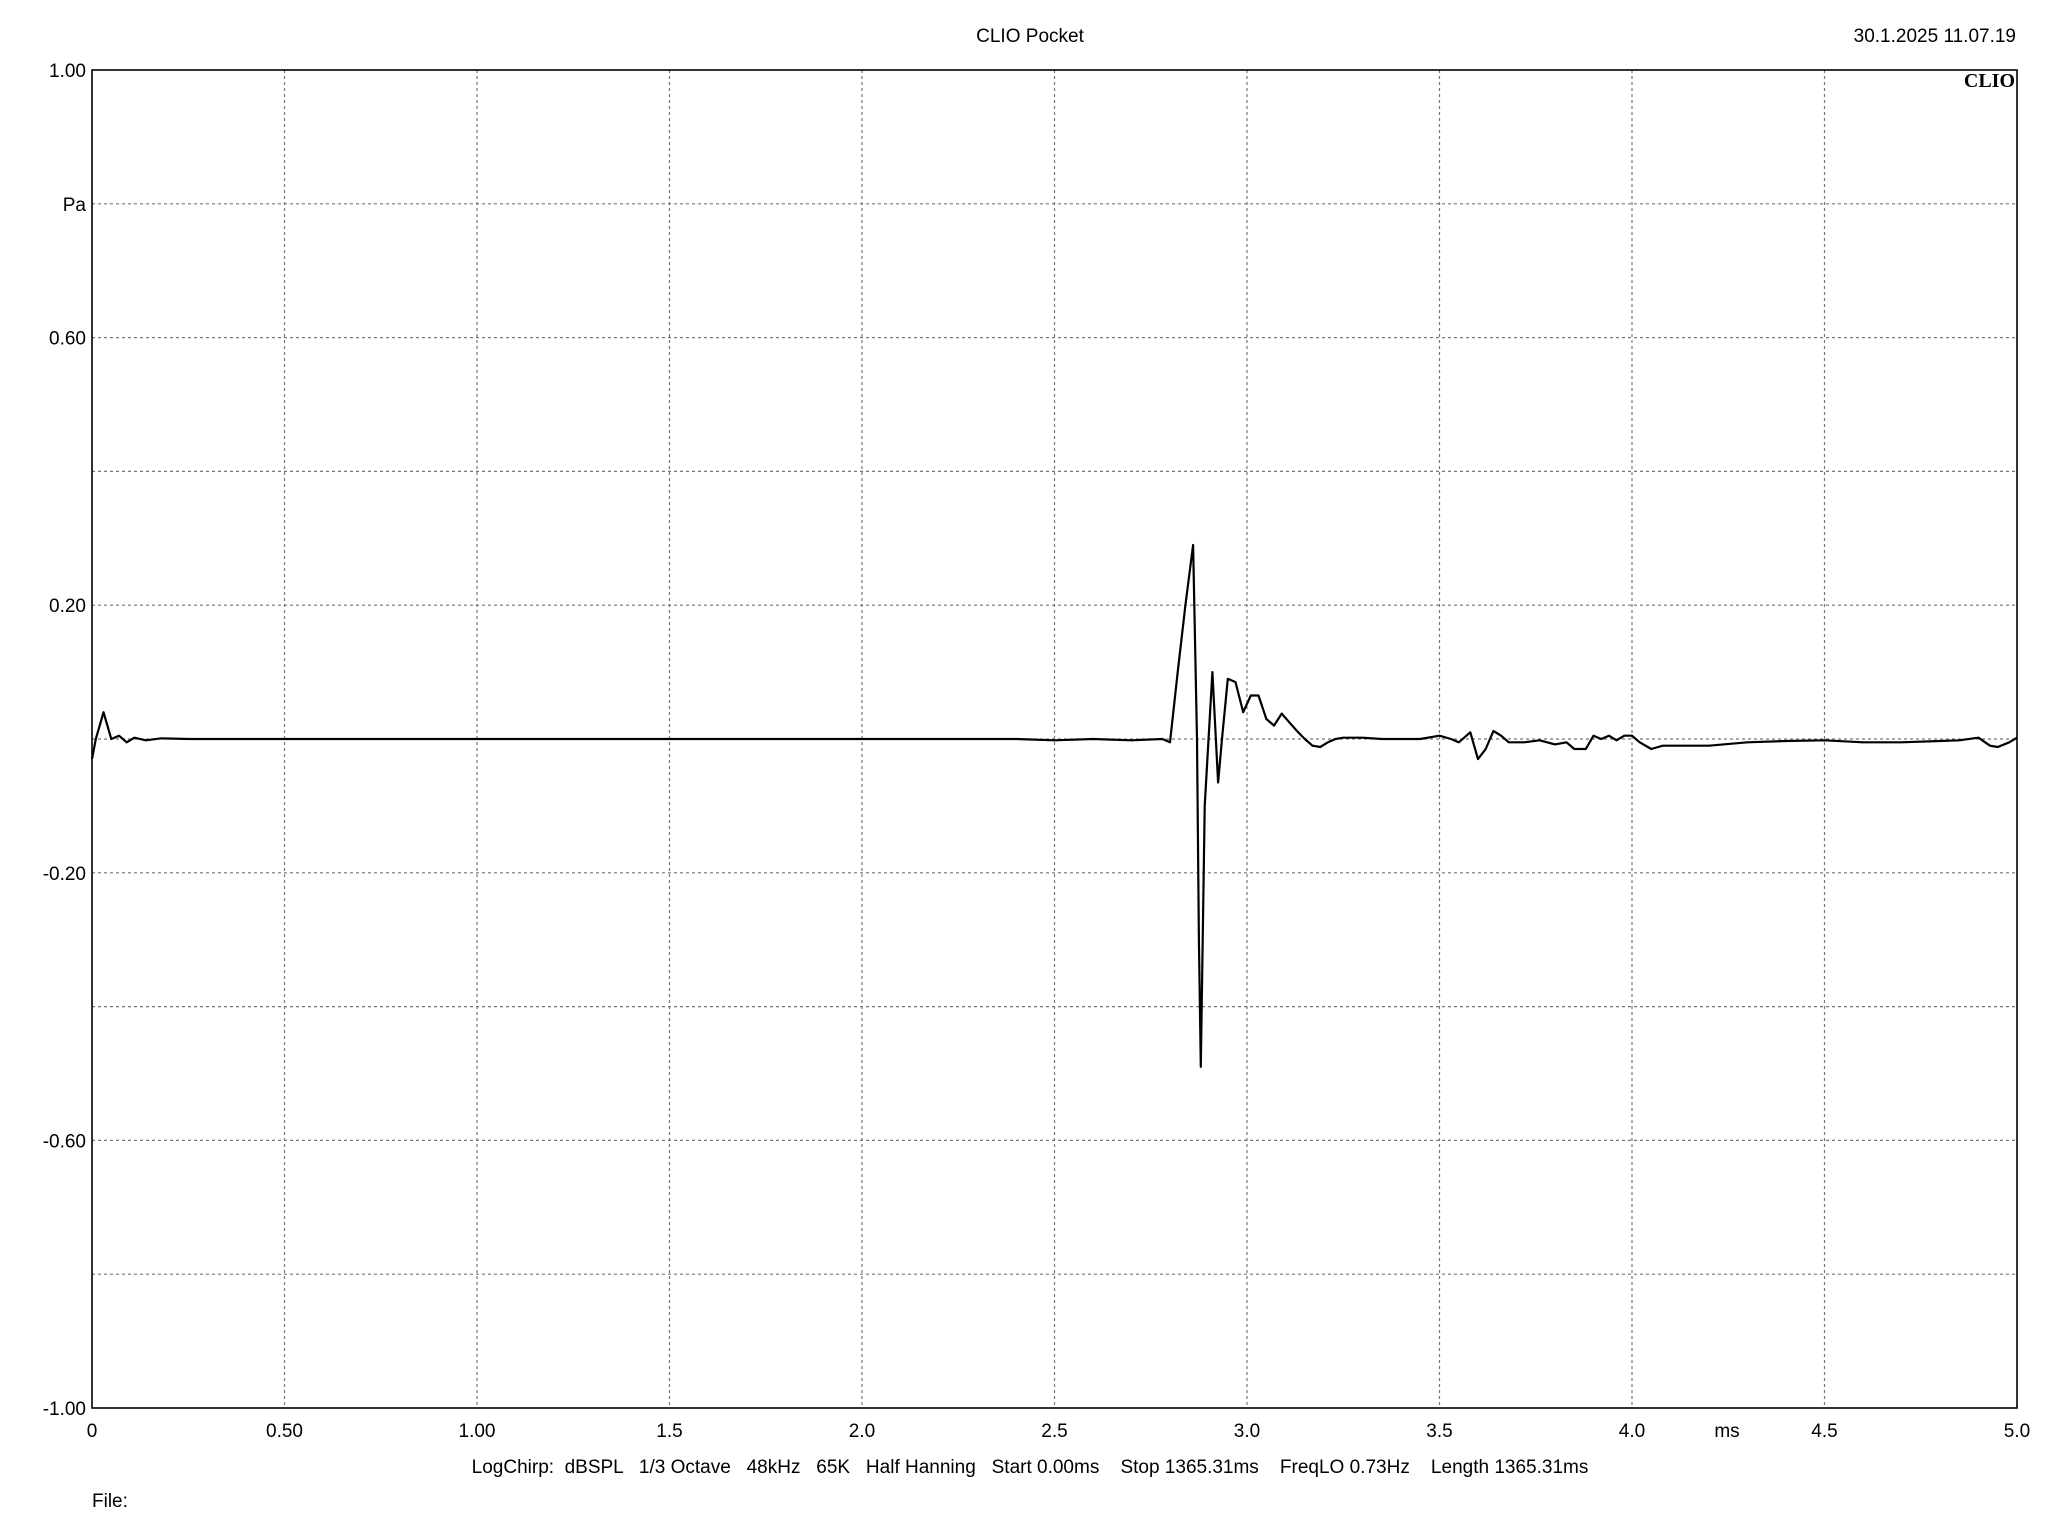 This screenshot has height=1536, width=2048. I want to click on y-tick-label: 0.60, so click(67, 339).